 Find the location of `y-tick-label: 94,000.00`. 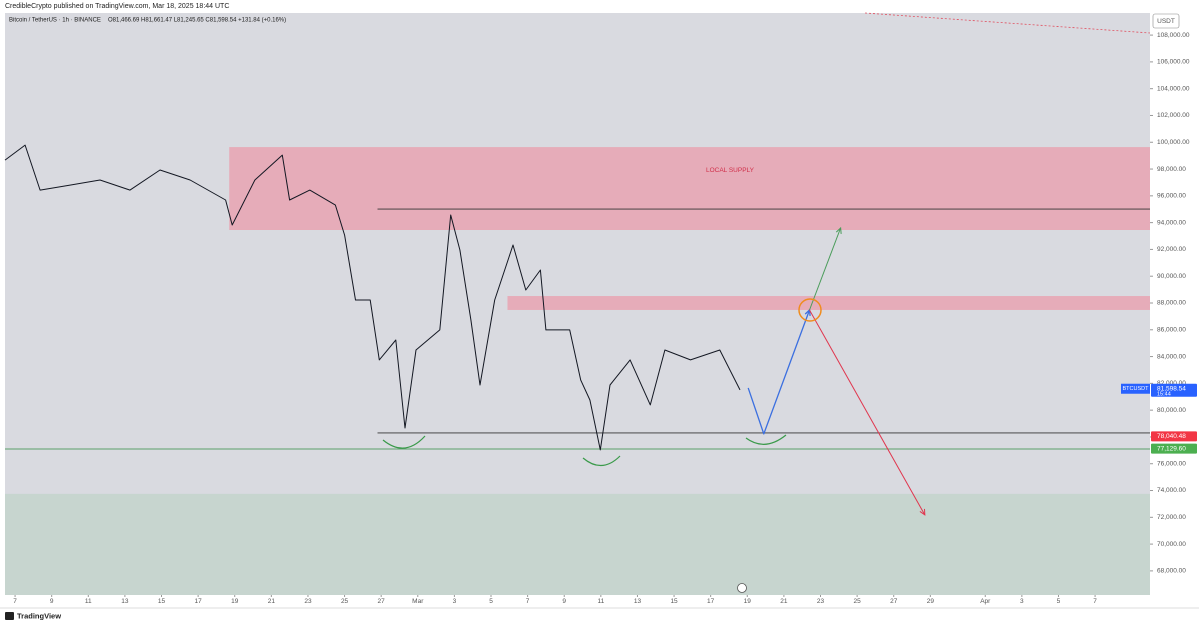

y-tick-label: 94,000.00 is located at coordinates (1171, 222).